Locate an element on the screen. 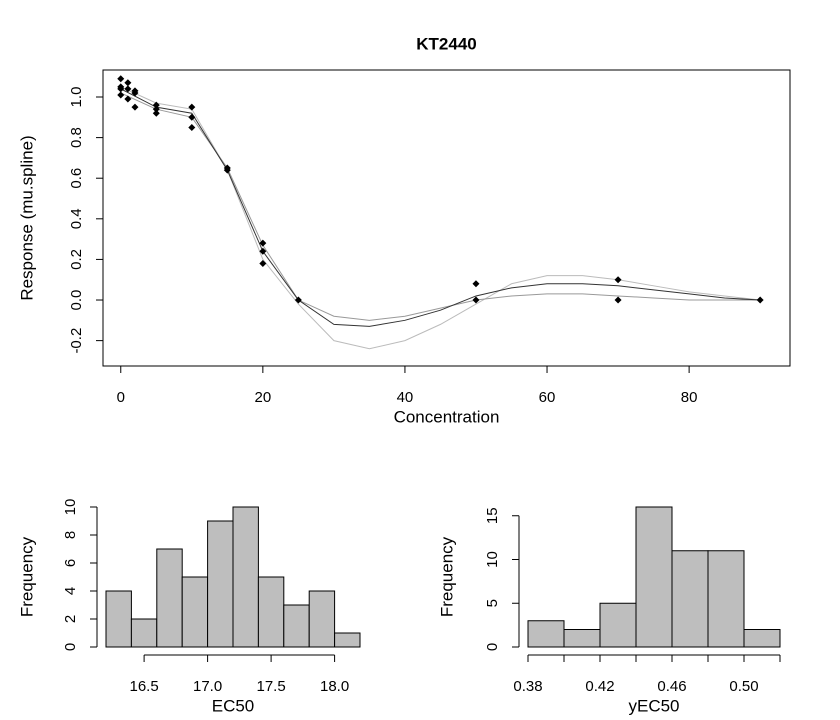 The height and width of the screenshot is (720, 840). x-tick-label: 18.0 is located at coordinates (334, 686).